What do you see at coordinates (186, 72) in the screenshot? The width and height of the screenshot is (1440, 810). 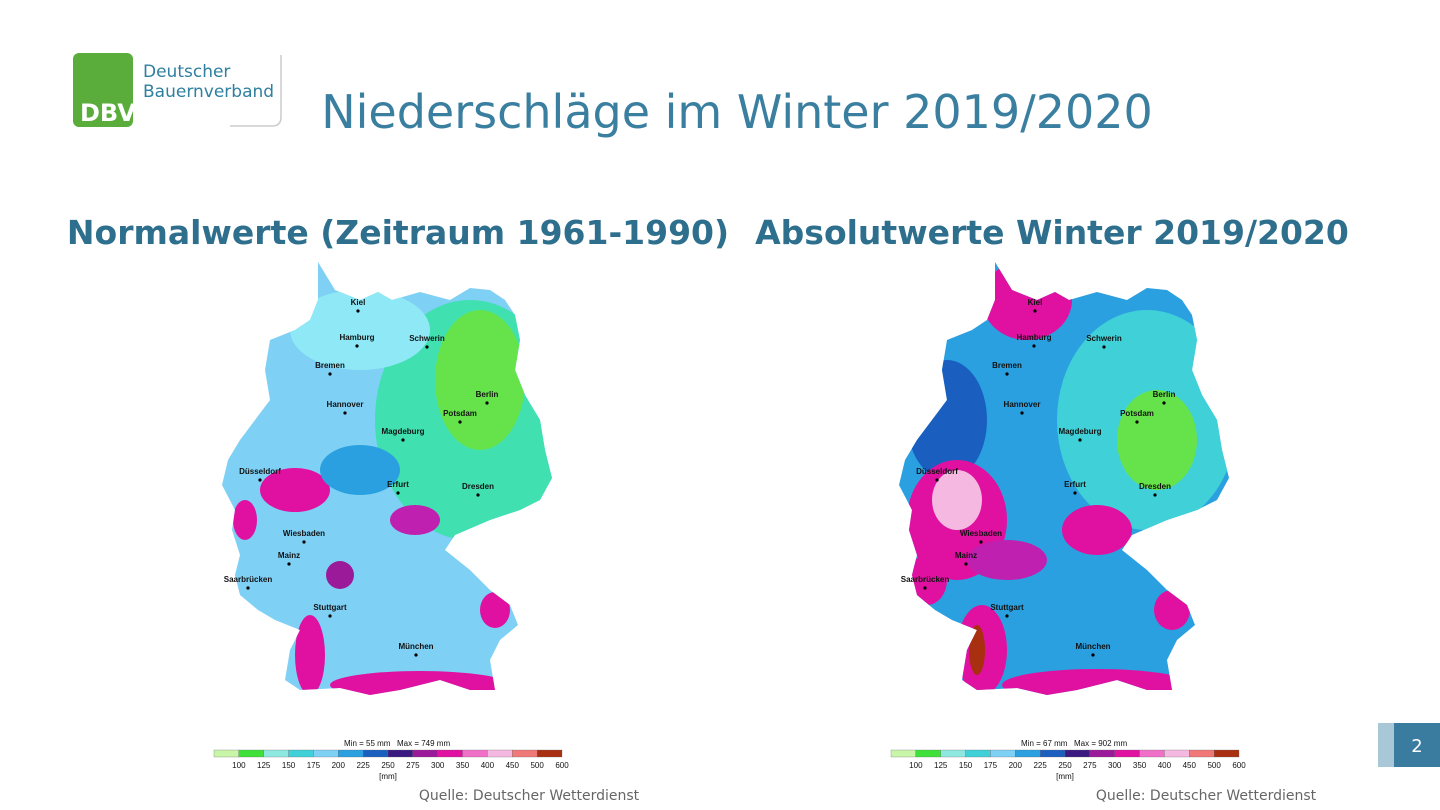 I see `logo-text: Deutscher` at bounding box center [186, 72].